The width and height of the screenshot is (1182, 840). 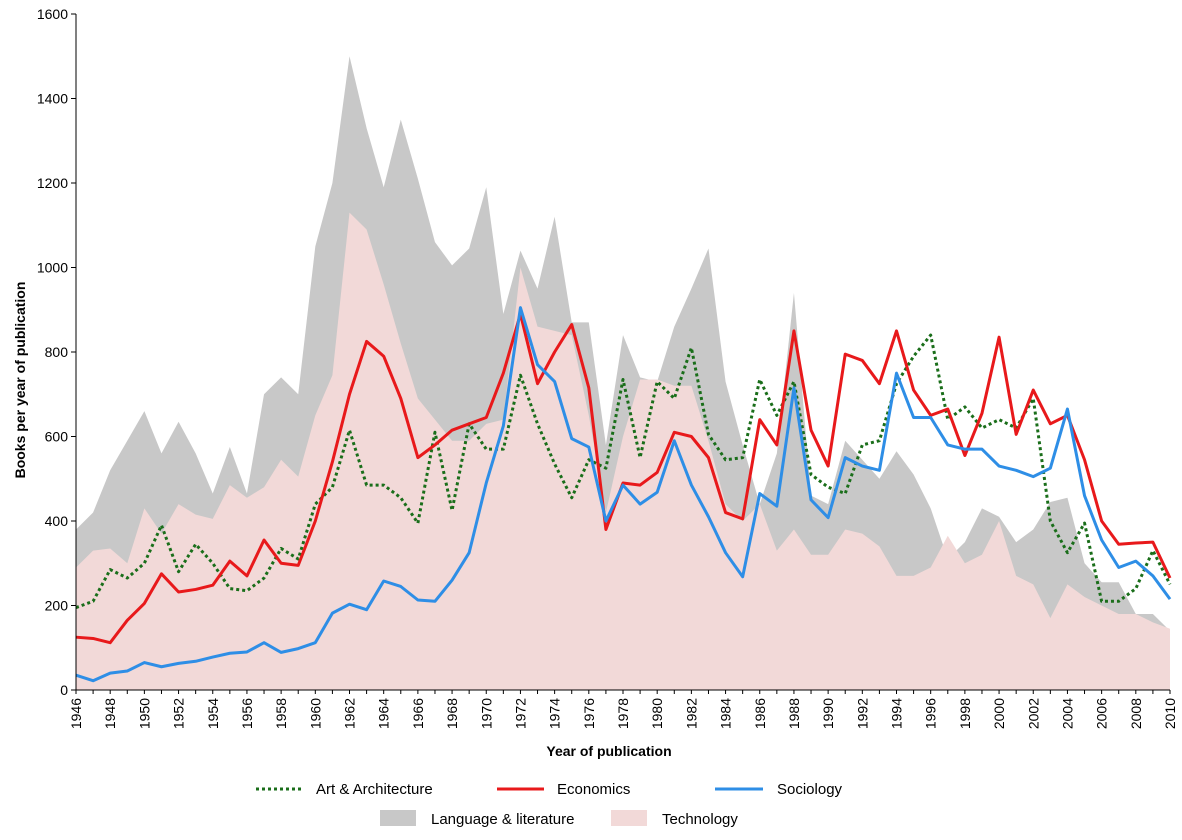 What do you see at coordinates (520, 713) in the screenshot?
I see `x-tick-label: 1972` at bounding box center [520, 713].